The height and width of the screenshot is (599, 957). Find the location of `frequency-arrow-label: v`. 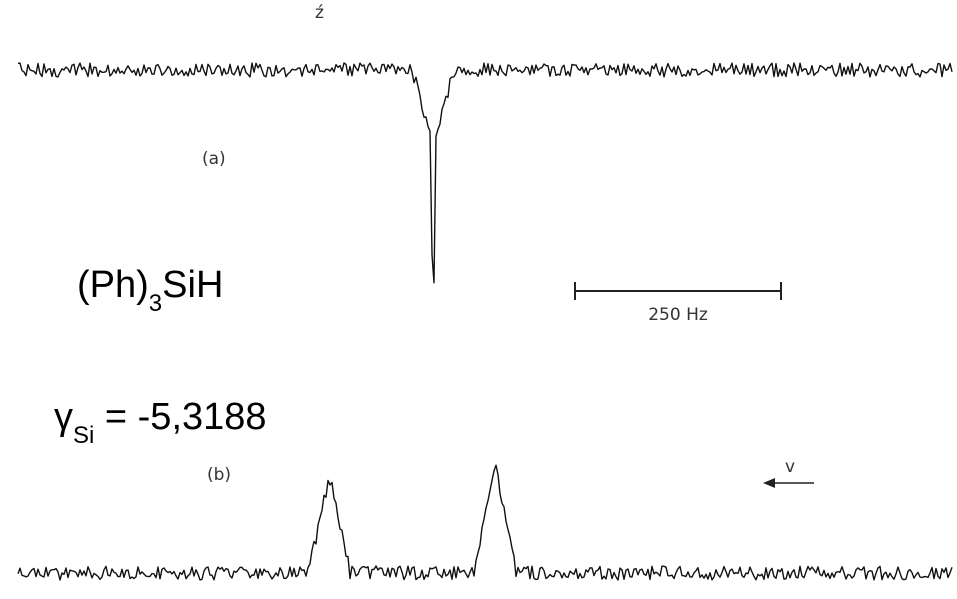

frequency-arrow-label: v is located at coordinates (790, 467).